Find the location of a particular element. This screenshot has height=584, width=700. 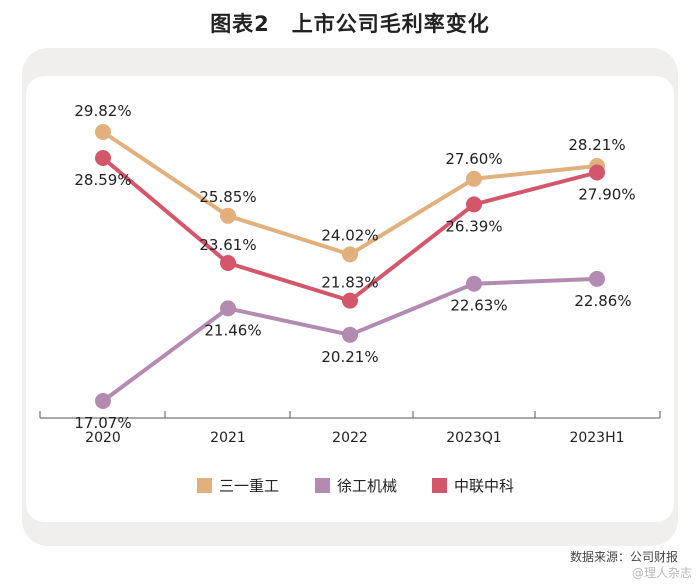

data-label: 25.85% is located at coordinates (227, 197).